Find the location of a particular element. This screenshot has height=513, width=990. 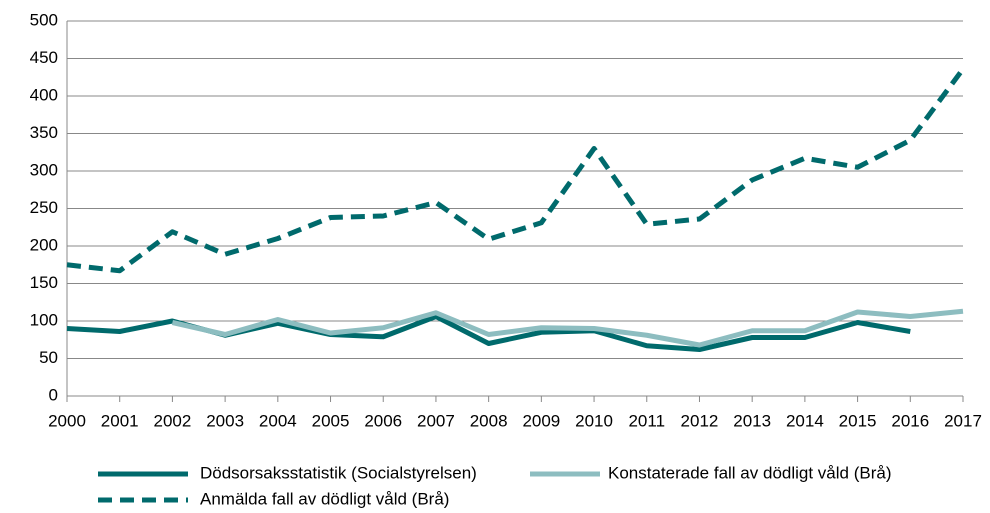

legend-label: Dödsorsaksstatistik (Socialstyrelsen) is located at coordinates (338, 472).